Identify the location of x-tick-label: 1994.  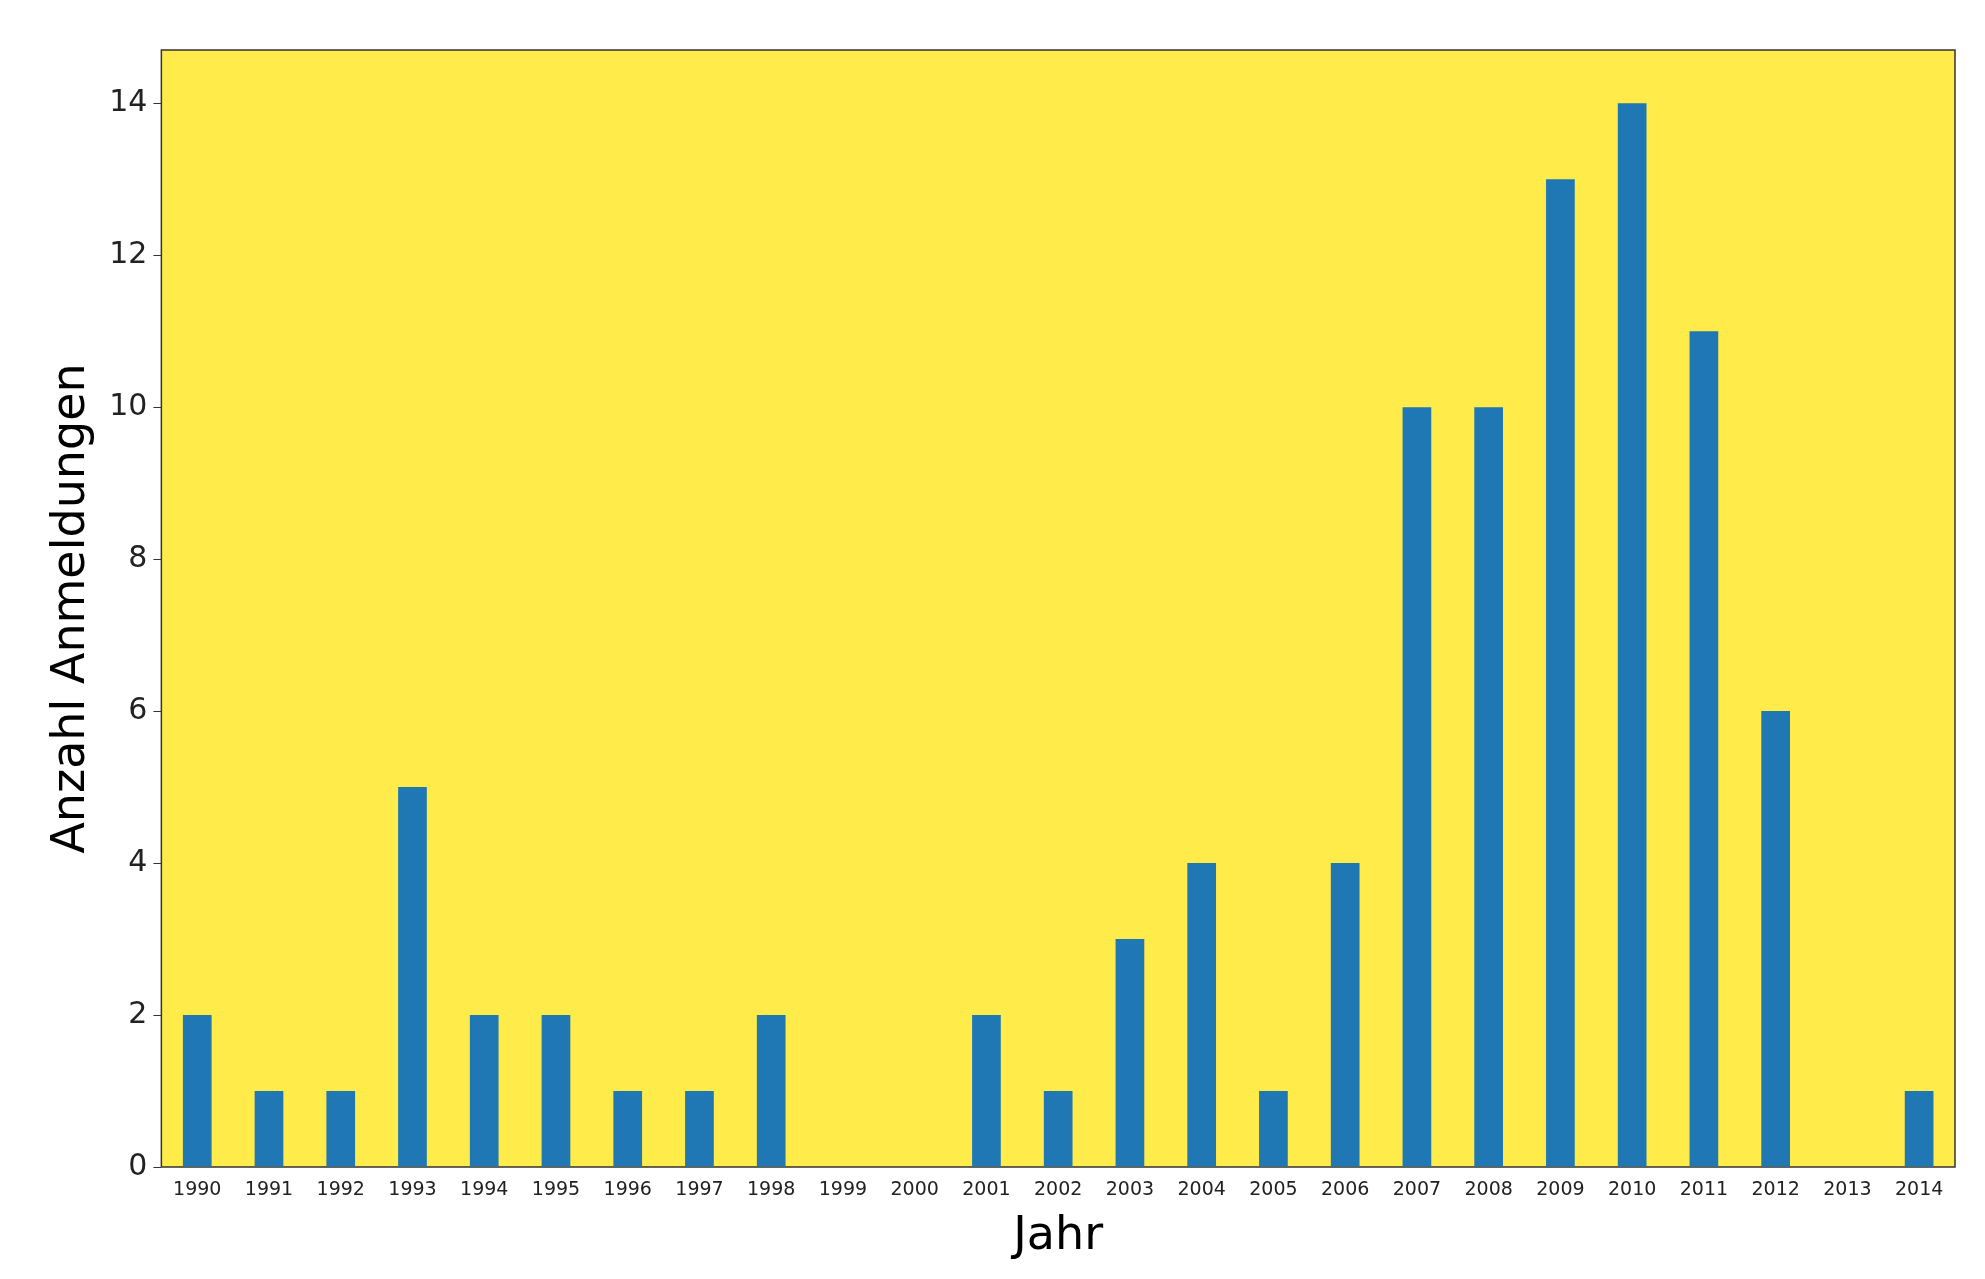
(484, 1188).